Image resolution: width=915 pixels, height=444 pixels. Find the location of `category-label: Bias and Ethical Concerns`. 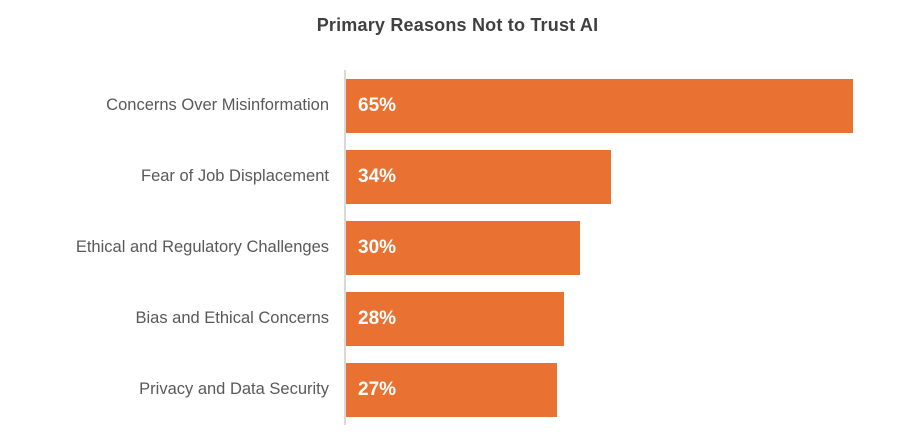

category-label: Bias and Ethical Concerns is located at coordinates (232, 317).